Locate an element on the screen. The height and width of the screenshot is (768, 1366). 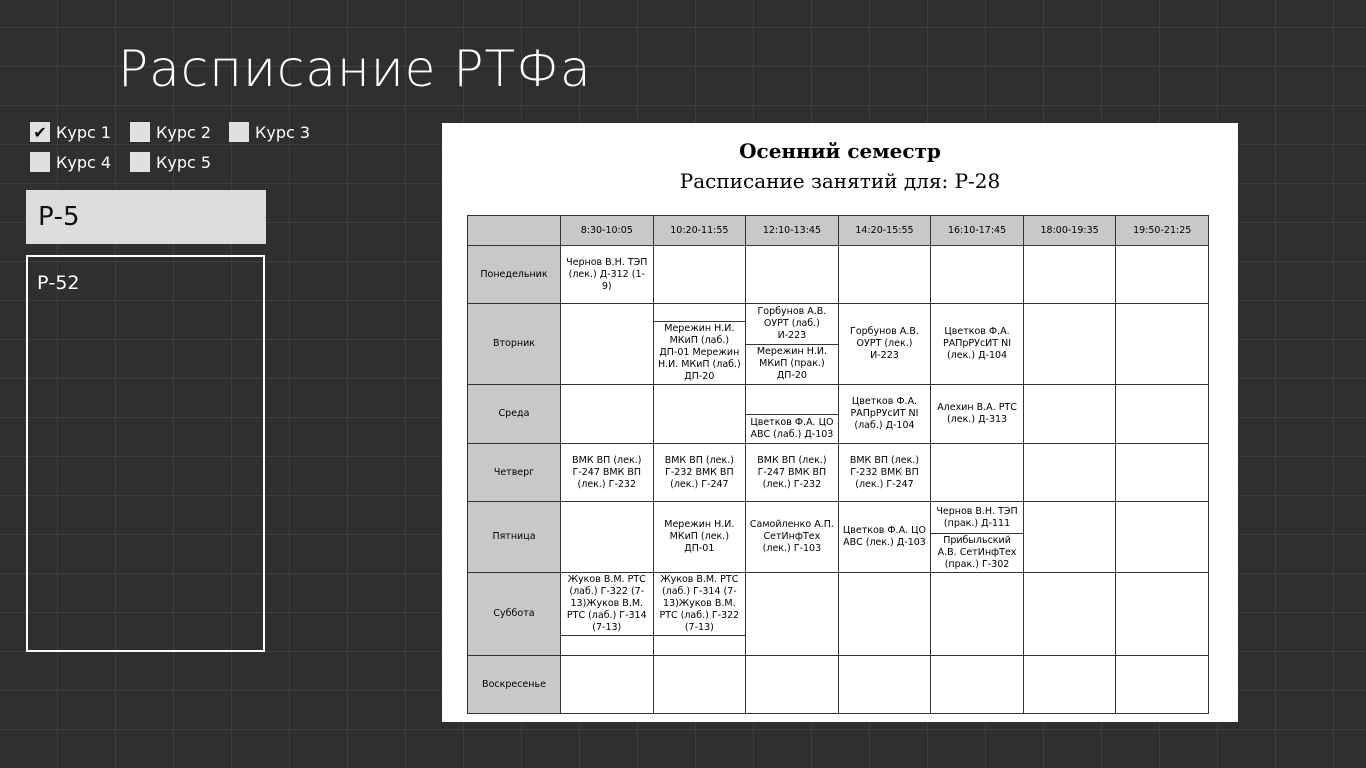
page-title: Расписание РТФа is located at coordinates (355, 69).